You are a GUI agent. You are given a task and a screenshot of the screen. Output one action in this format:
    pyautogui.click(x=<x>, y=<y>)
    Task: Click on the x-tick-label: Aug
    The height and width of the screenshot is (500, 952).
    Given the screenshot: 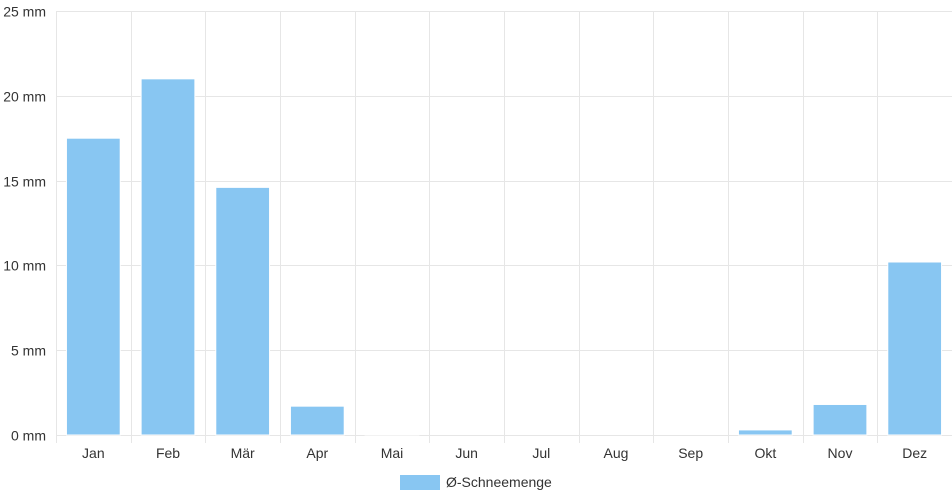 What is the action you would take?
    pyautogui.click(x=616, y=453)
    